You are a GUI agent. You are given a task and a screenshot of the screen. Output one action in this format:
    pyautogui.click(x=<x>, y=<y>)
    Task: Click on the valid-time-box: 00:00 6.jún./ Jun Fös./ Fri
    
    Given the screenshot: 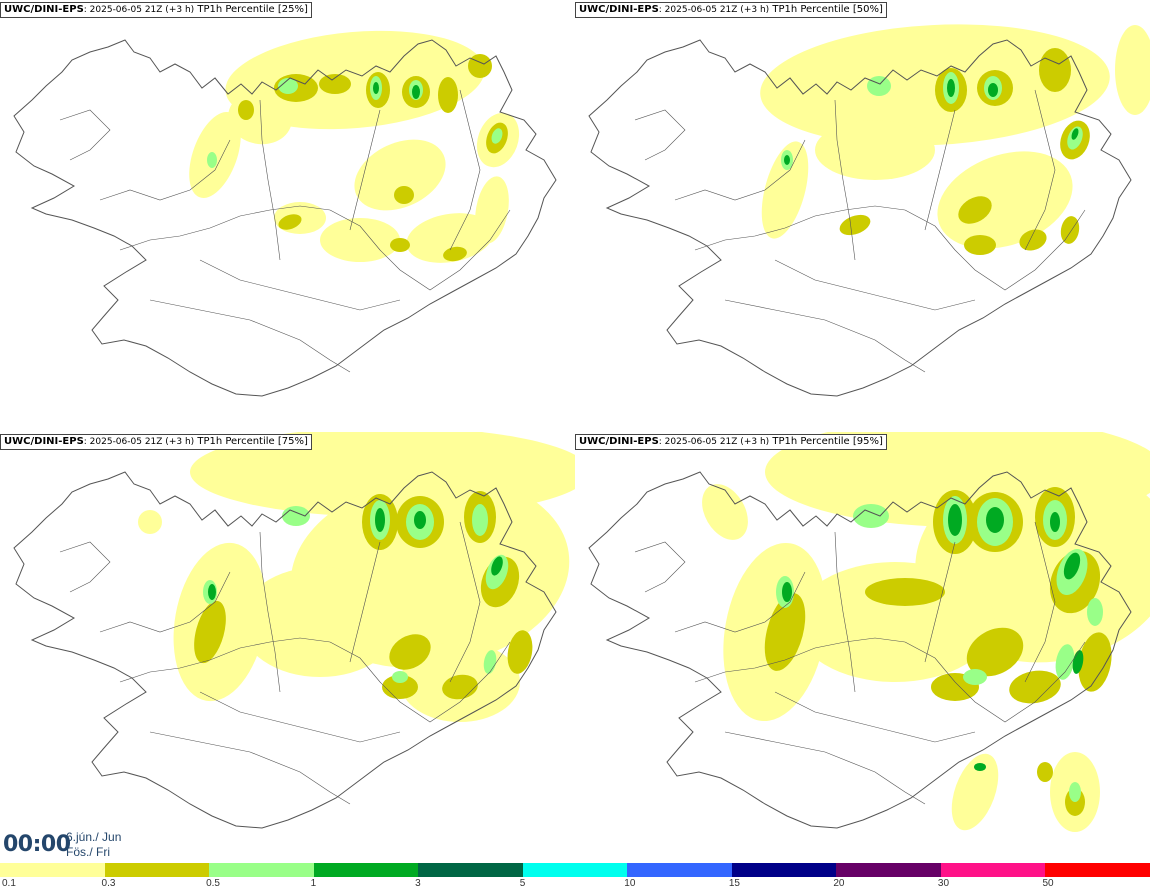 What is the action you would take?
    pyautogui.click(x=64, y=844)
    